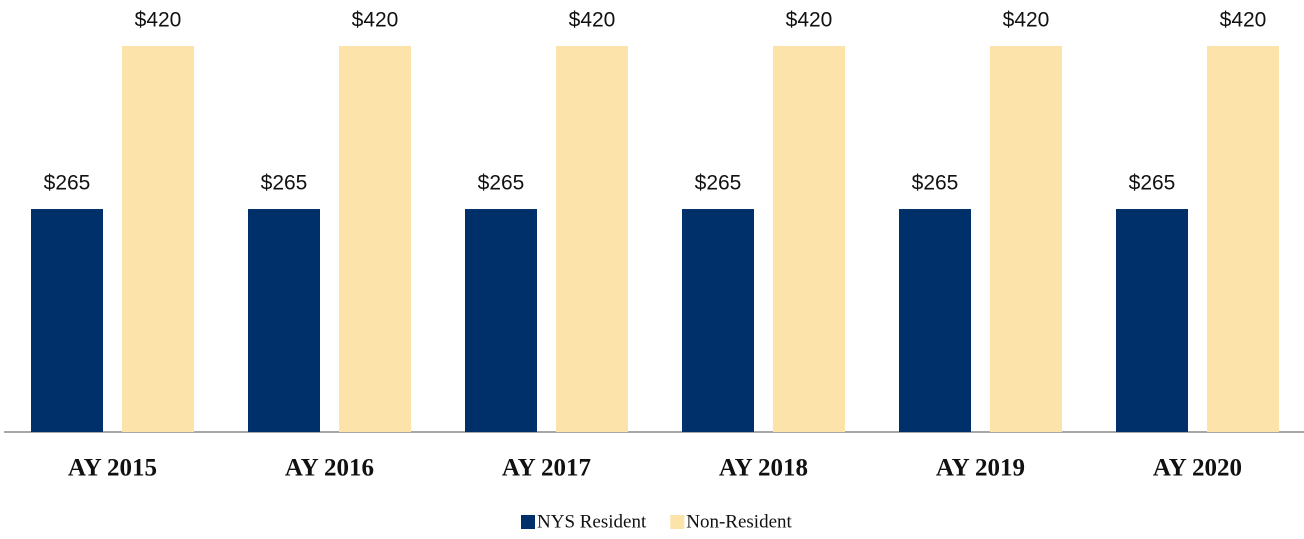 The image size is (1304, 539). What do you see at coordinates (1197, 468) in the screenshot?
I see `x-tick-label: AY 2020` at bounding box center [1197, 468].